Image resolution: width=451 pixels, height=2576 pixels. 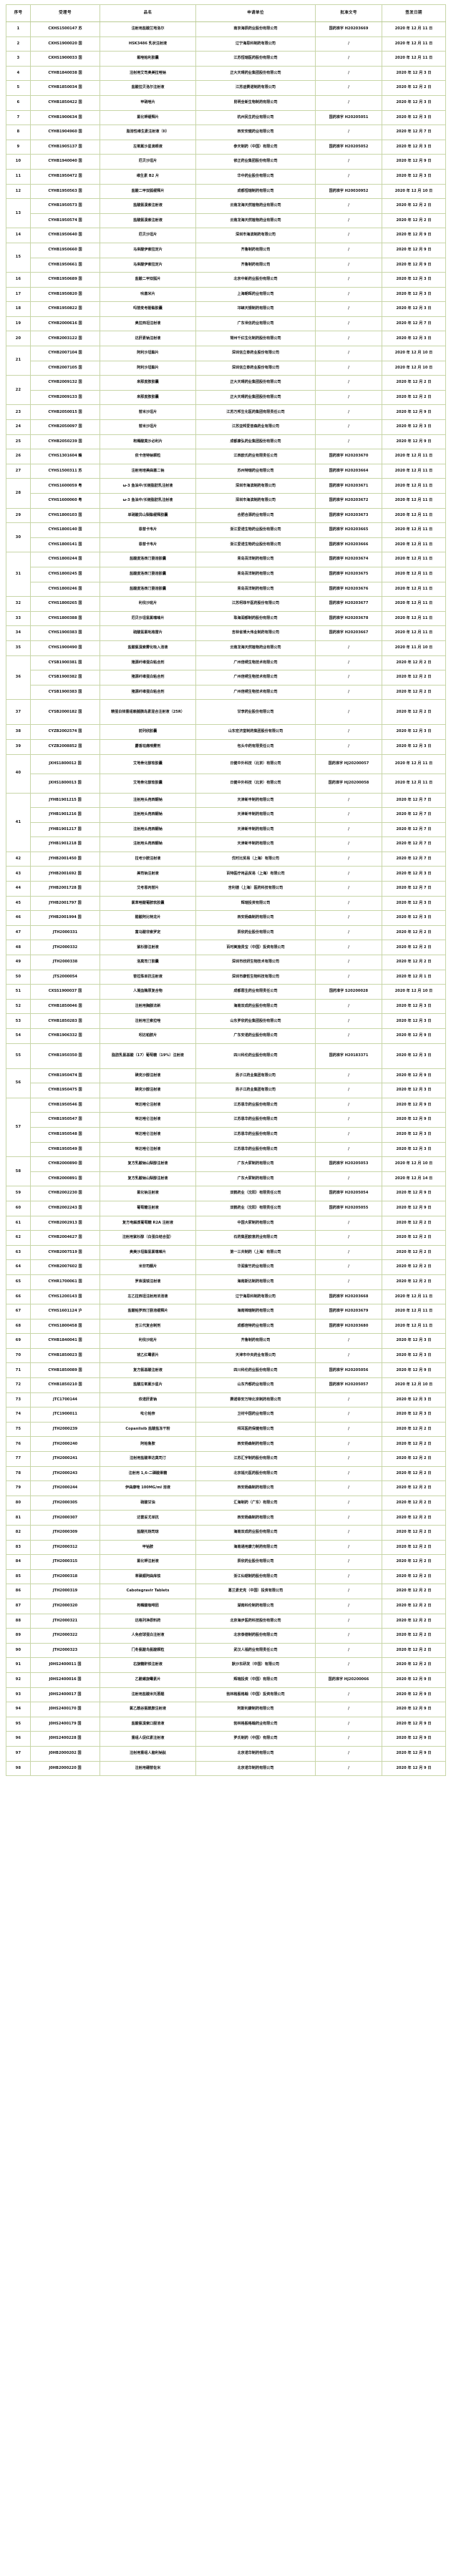 I want to click on cell-index: 26, so click(x=18, y=456).